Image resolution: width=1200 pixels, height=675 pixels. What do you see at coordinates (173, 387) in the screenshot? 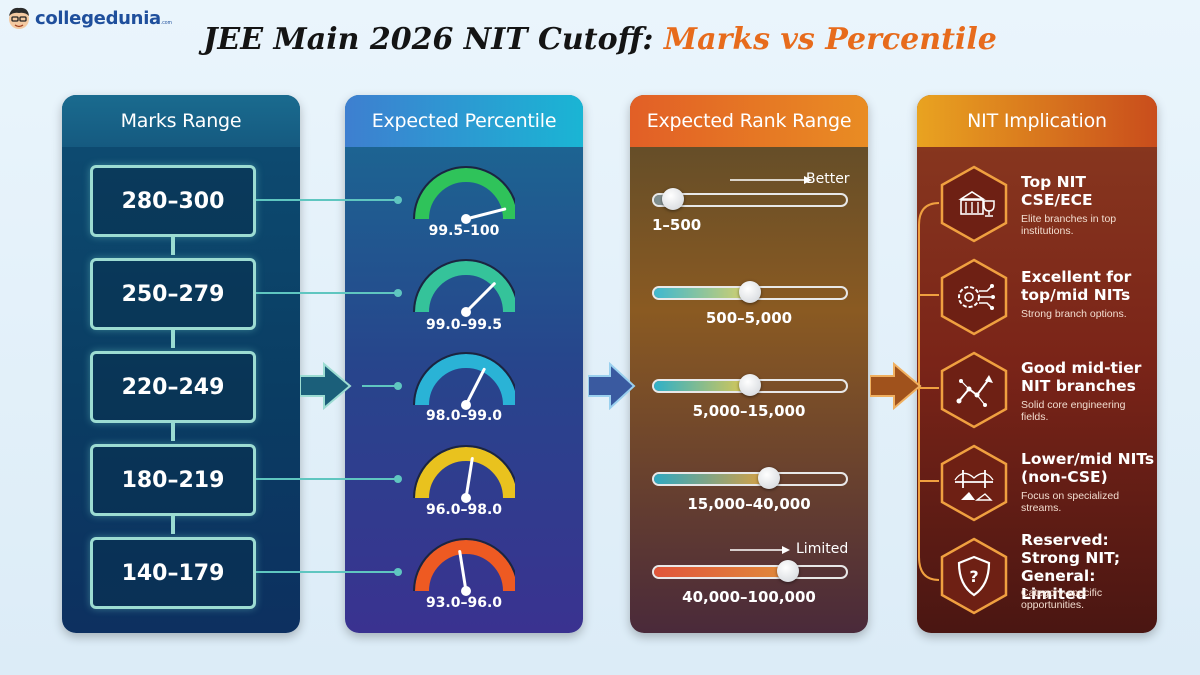
I see `marks-box-3: 220–249` at bounding box center [173, 387].